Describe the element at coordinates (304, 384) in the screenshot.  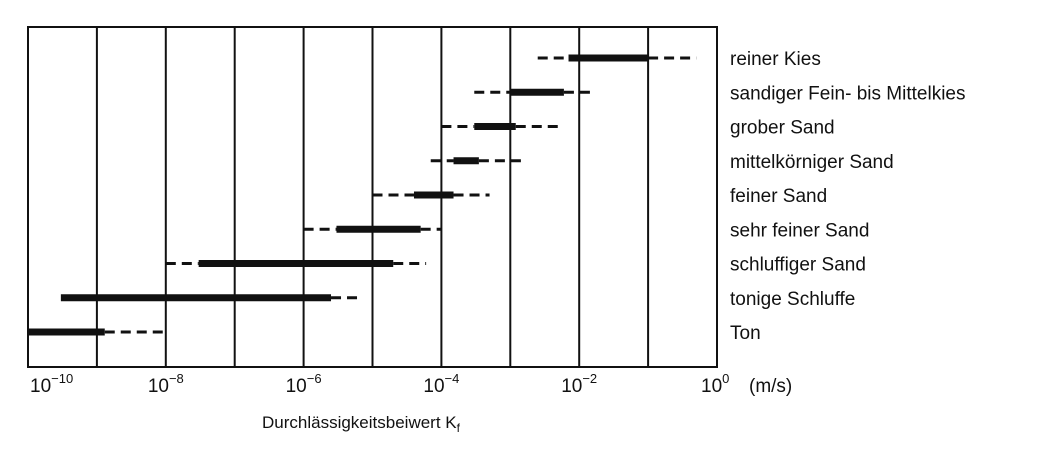
I see `x-tick-label: 10⁻⁶` at that location.